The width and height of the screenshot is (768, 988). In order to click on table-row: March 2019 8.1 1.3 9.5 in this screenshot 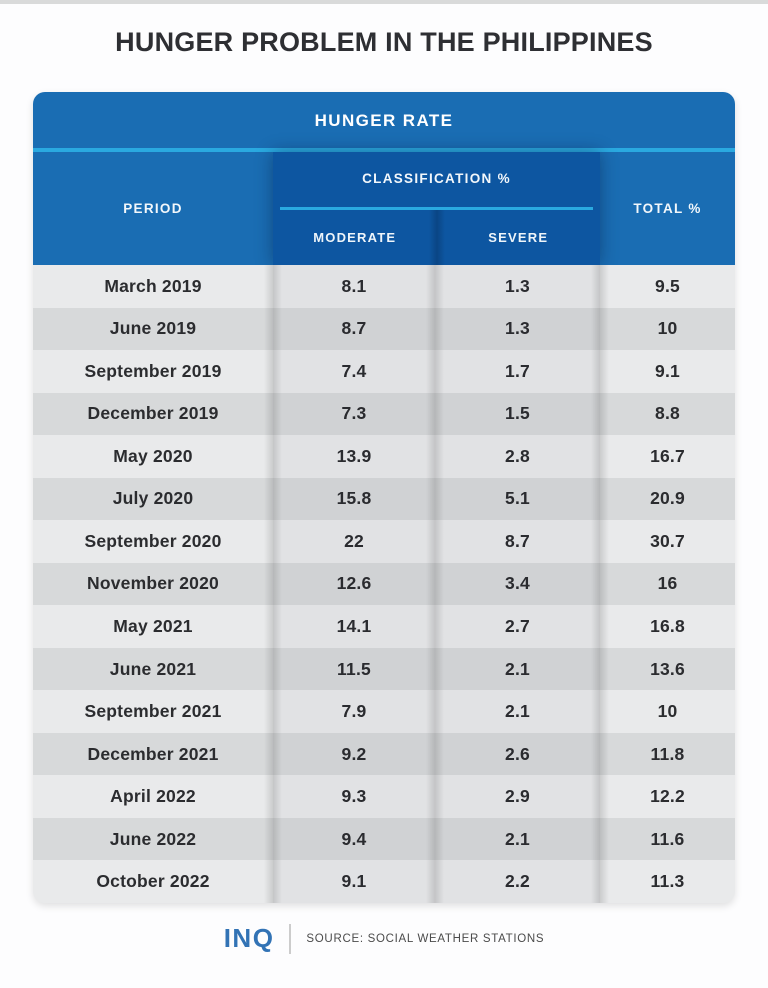, I will do `click(384, 286)`.